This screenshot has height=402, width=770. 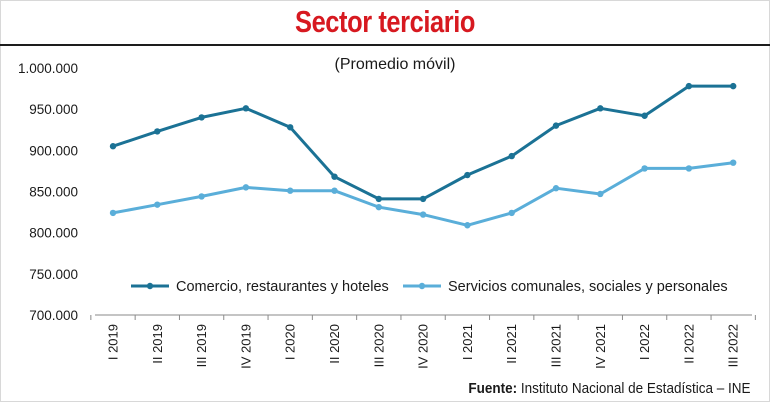 I want to click on y-tick-label: 900.000, so click(x=53, y=150).